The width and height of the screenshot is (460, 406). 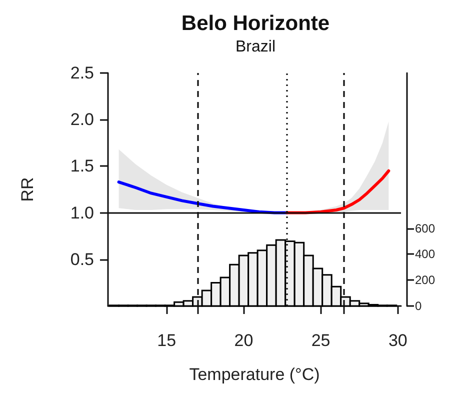 I want to click on y-axis-title: RR, so click(x=27, y=189).